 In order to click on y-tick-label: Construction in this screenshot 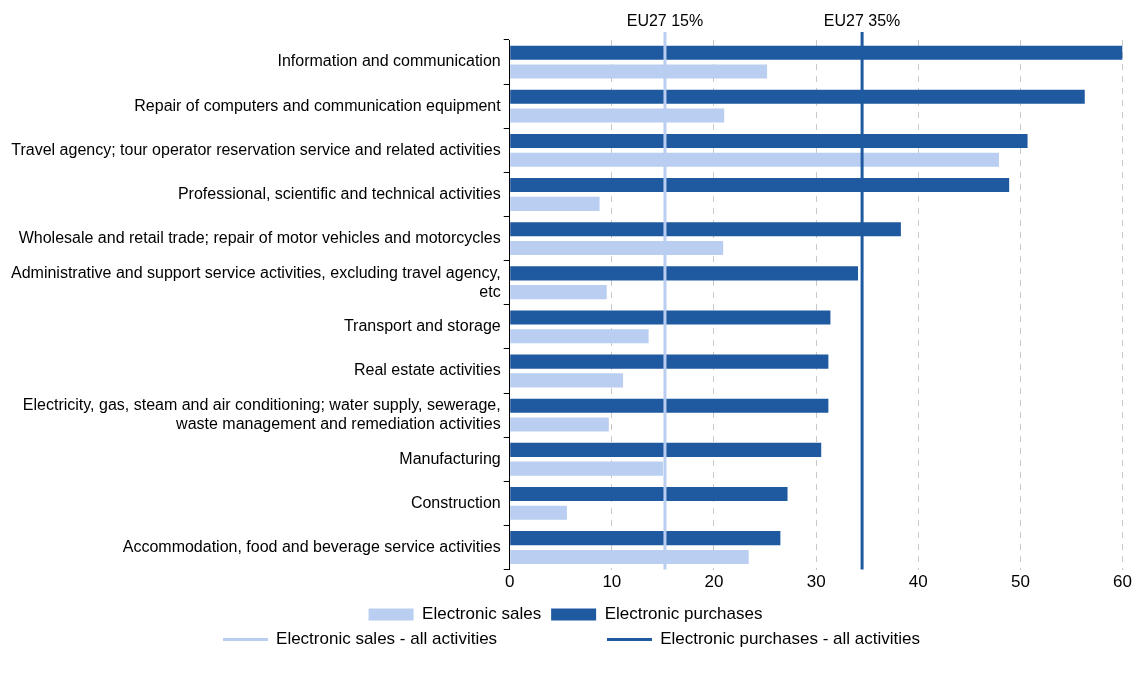, I will do `click(455, 502)`.